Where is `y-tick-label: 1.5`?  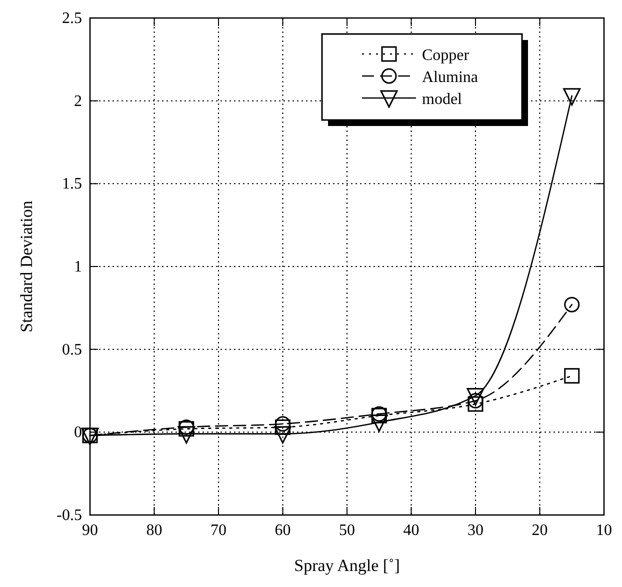 y-tick-label: 1.5 is located at coordinates (72, 184).